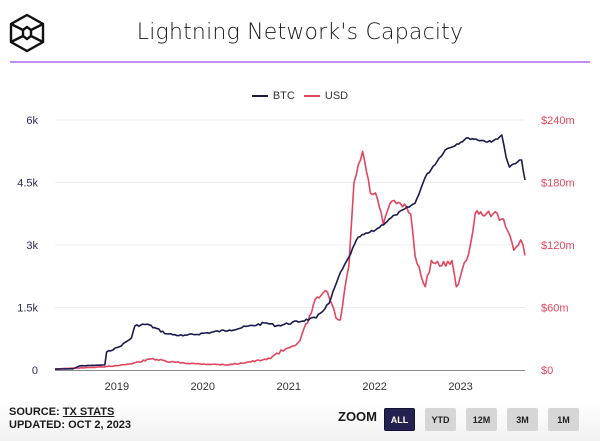 Image resolution: width=600 pixels, height=441 pixels. I want to click on y-right-tick-label: $60m, so click(555, 309).